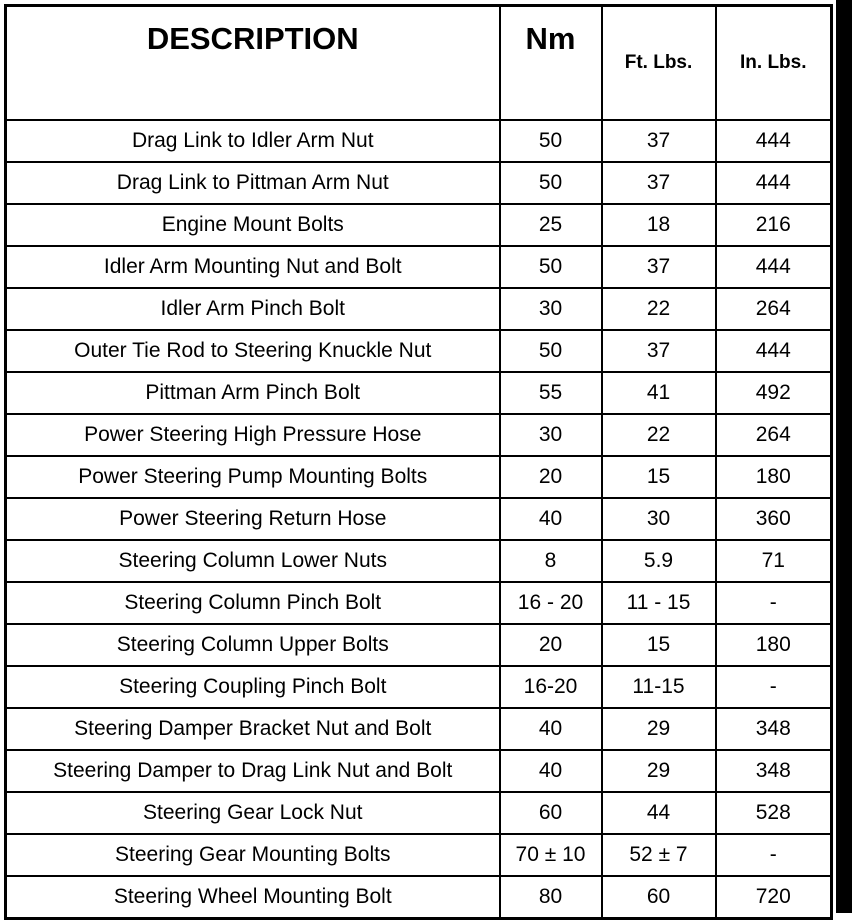  I want to click on table-row: Drag Link to Pittman Arm Nut 50 37 444, so click(418, 183).